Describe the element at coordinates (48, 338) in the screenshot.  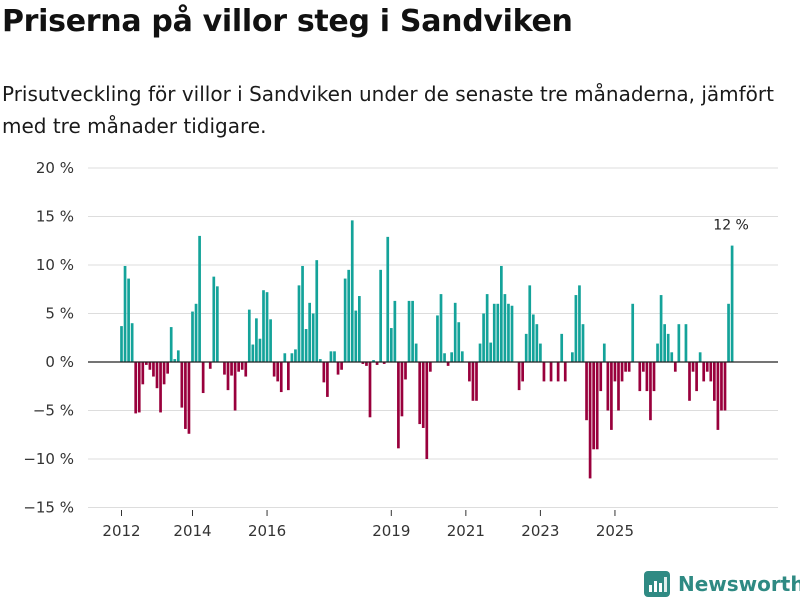
I see `y-axis-ticks: 20 % 15 % 10 % 5 % 0 % −5 % −10 % −15 %` at that location.